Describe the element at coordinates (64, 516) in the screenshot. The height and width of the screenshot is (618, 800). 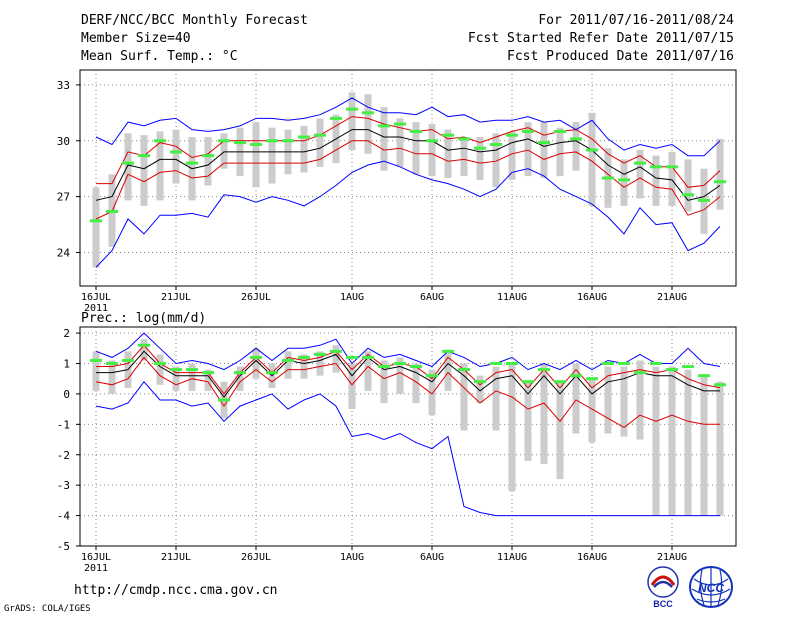
I see `prec-y-label: -4` at that location.